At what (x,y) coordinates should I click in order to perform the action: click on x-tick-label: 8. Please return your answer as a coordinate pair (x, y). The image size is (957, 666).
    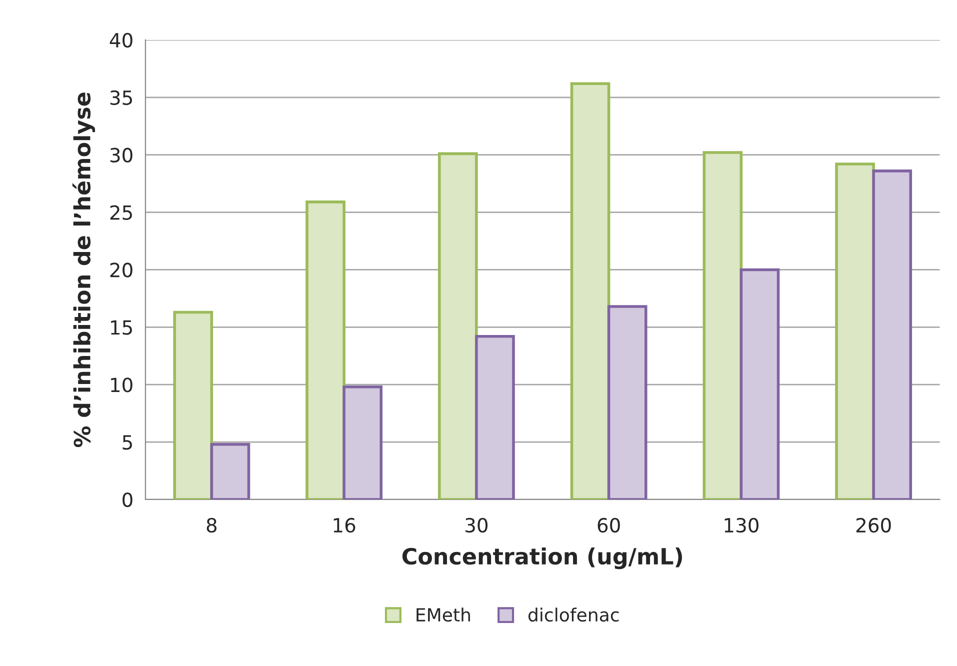
    Looking at the image, I should click on (211, 525).